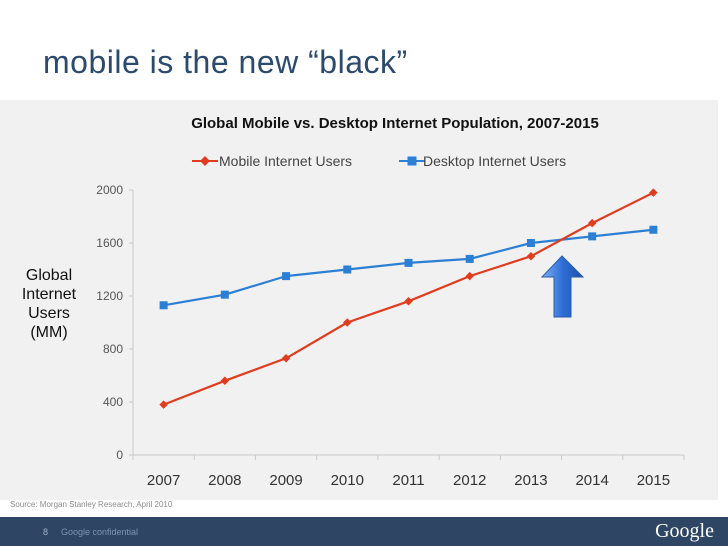 This screenshot has width=728, height=546. I want to click on y-tick-label: 1600, so click(109, 243).